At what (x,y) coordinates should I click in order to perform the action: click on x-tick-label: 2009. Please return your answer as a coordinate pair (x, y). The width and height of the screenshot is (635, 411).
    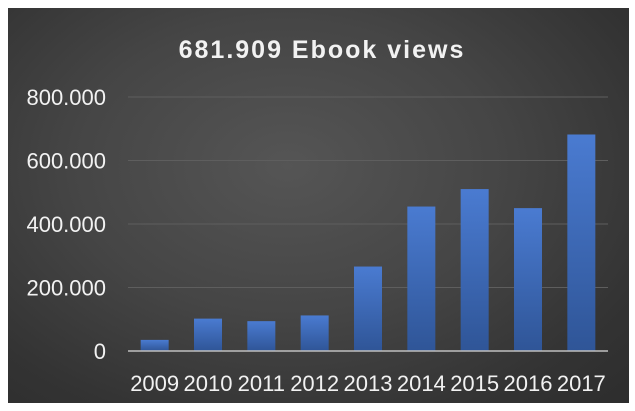
    Looking at the image, I should click on (154, 383).